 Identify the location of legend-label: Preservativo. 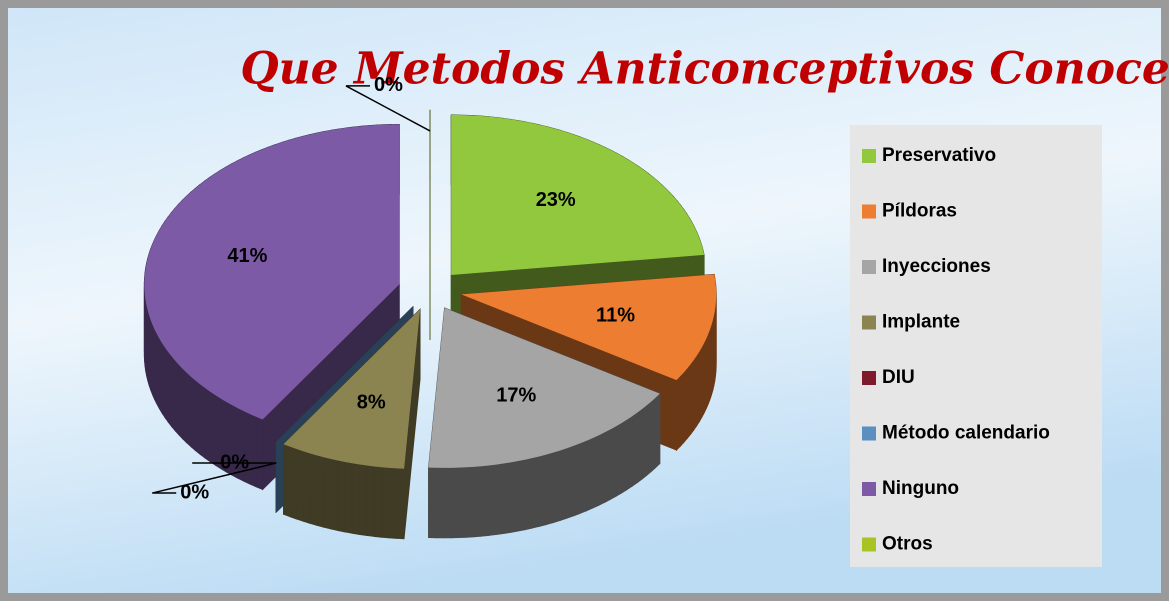
(939, 155).